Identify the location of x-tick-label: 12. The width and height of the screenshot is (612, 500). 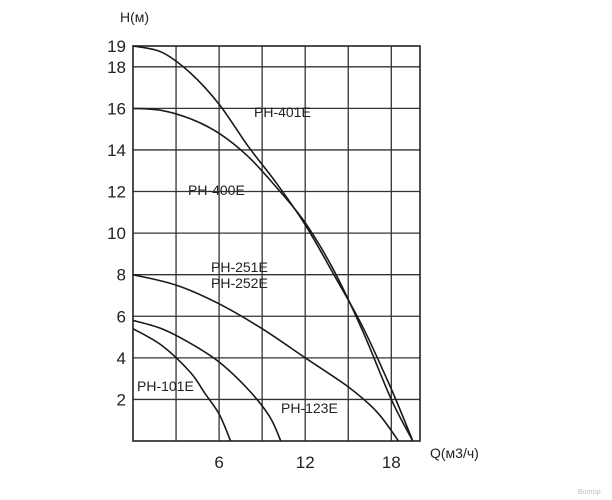
(305, 462).